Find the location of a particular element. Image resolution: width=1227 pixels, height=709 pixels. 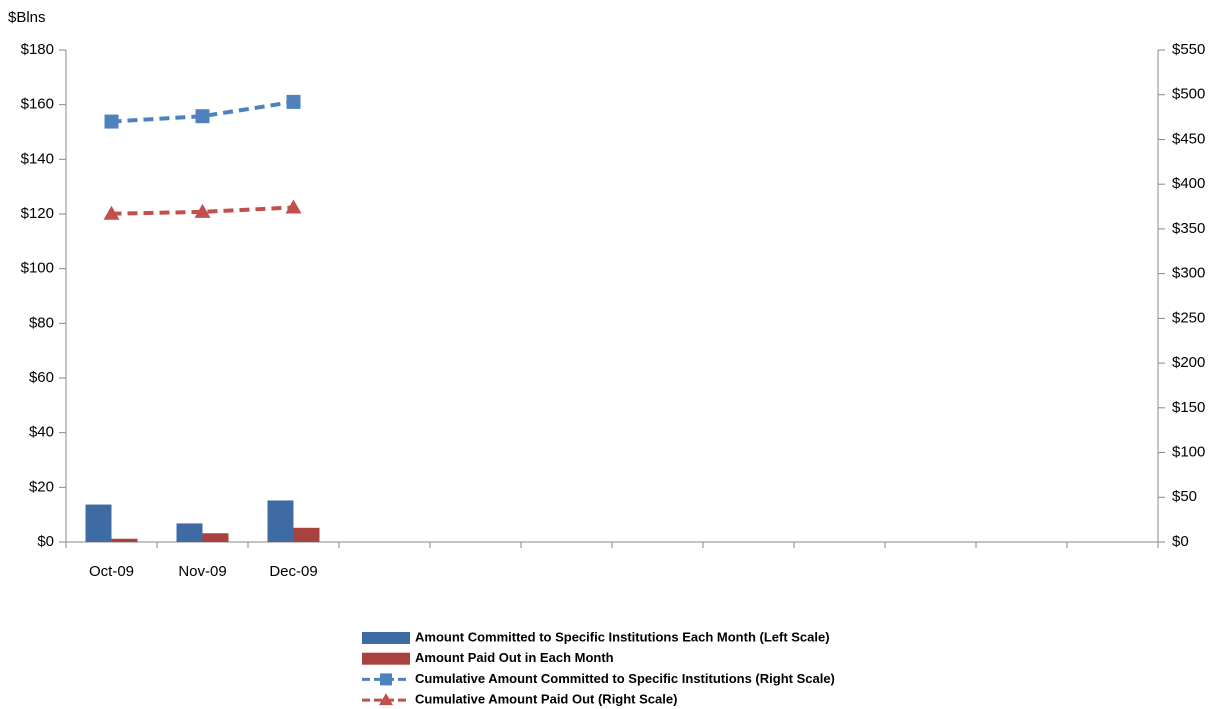

y-tick-label: $160 is located at coordinates (37, 104).